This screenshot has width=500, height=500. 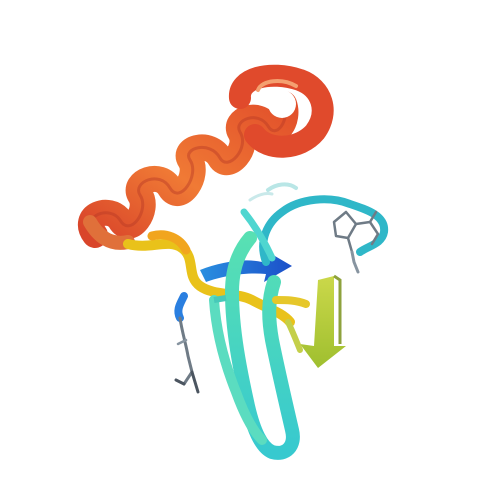 What do you see at coordinates (309, 321) in the screenshot?
I see `yellow-green-strand` at bounding box center [309, 321].